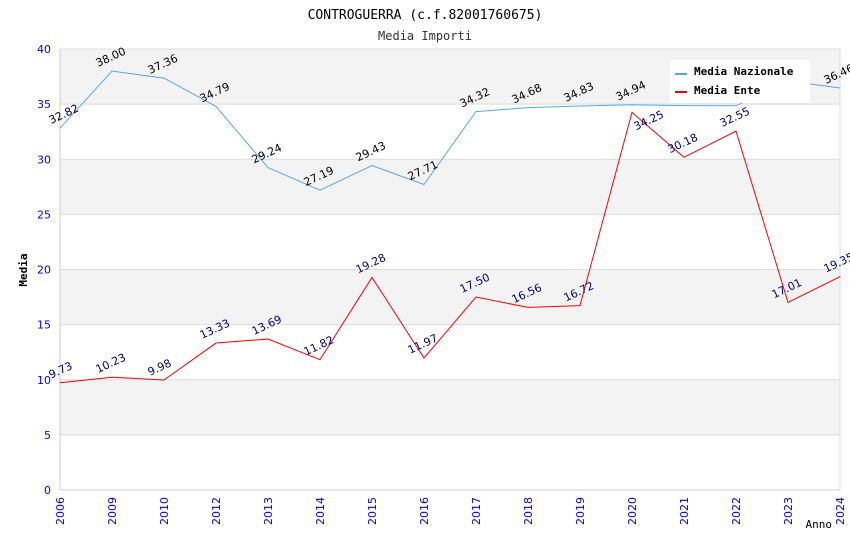  What do you see at coordinates (23, 269) in the screenshot?
I see `y-axis-label: Media` at bounding box center [23, 269].